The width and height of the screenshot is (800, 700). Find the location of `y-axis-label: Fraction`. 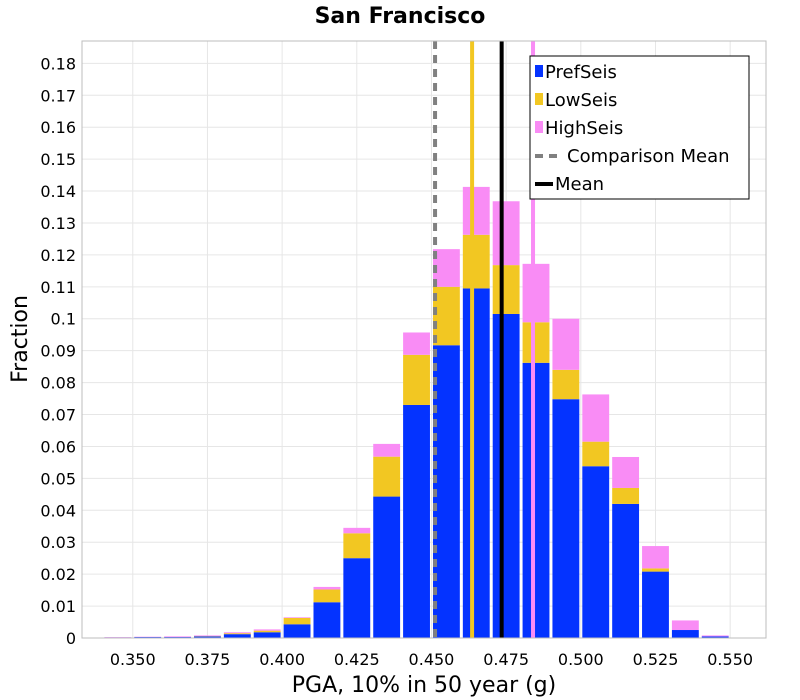

y-axis-label: Fraction is located at coordinates (20, 339).